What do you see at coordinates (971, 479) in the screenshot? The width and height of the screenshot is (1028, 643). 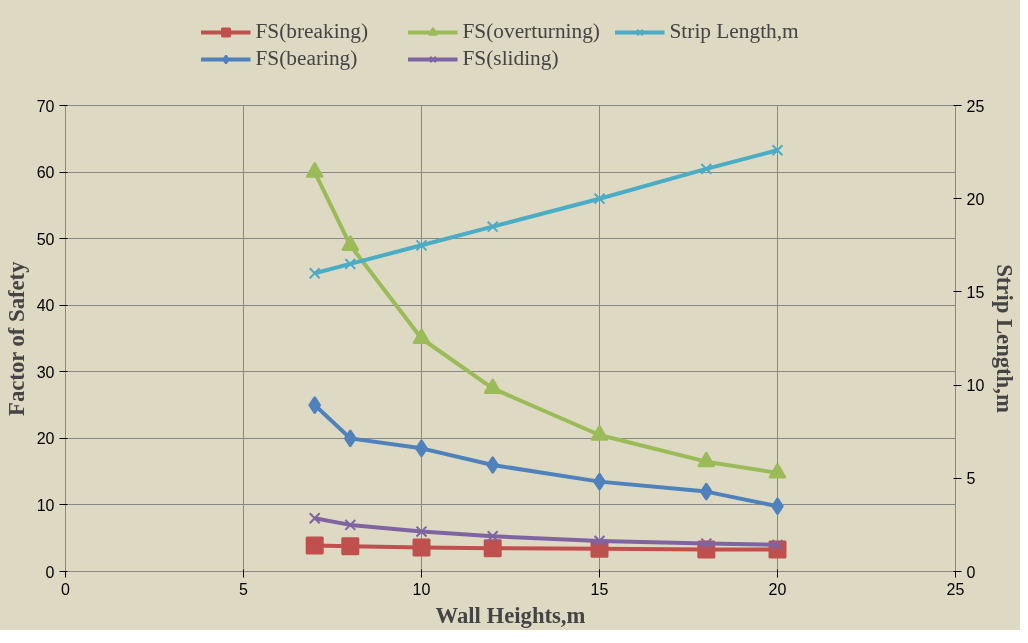 I see `y2-tick-label: 5` at bounding box center [971, 479].